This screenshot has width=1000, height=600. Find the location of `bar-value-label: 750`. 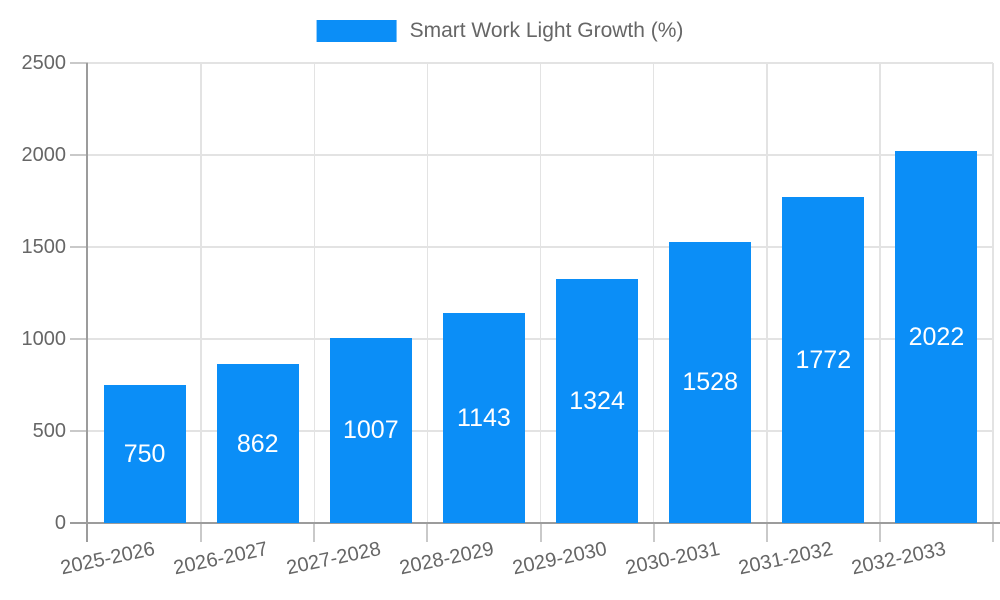

bar-value-label: 750 is located at coordinates (144, 454).